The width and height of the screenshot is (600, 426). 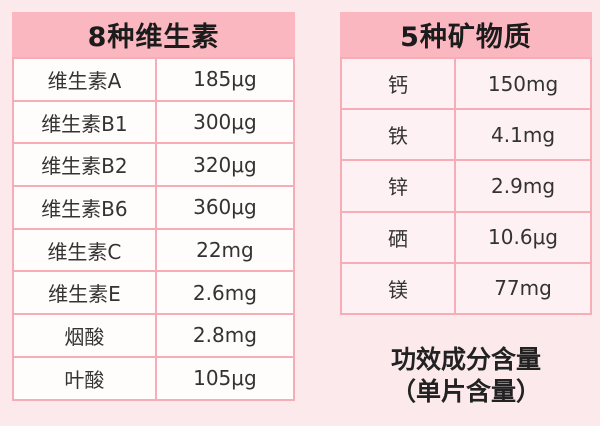 I want to click on table-row-value: 105μg, so click(x=224, y=377).